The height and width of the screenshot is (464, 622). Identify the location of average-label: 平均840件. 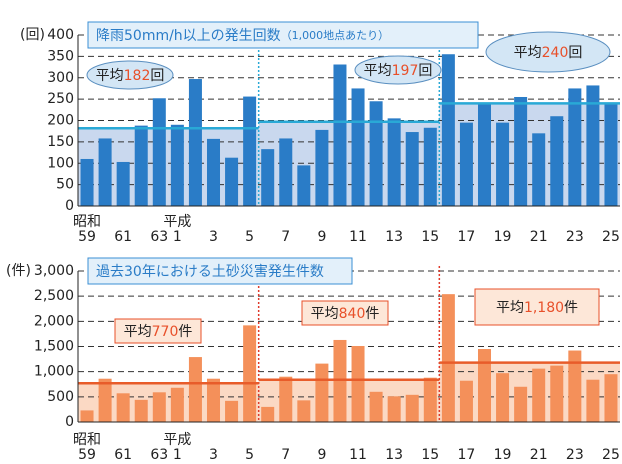
(345, 314).